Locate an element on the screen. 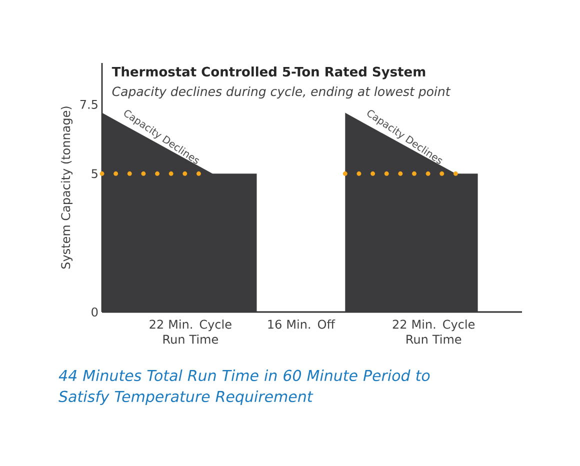 This screenshot has width=580, height=466. y-tick-label: 0 is located at coordinates (95, 312).